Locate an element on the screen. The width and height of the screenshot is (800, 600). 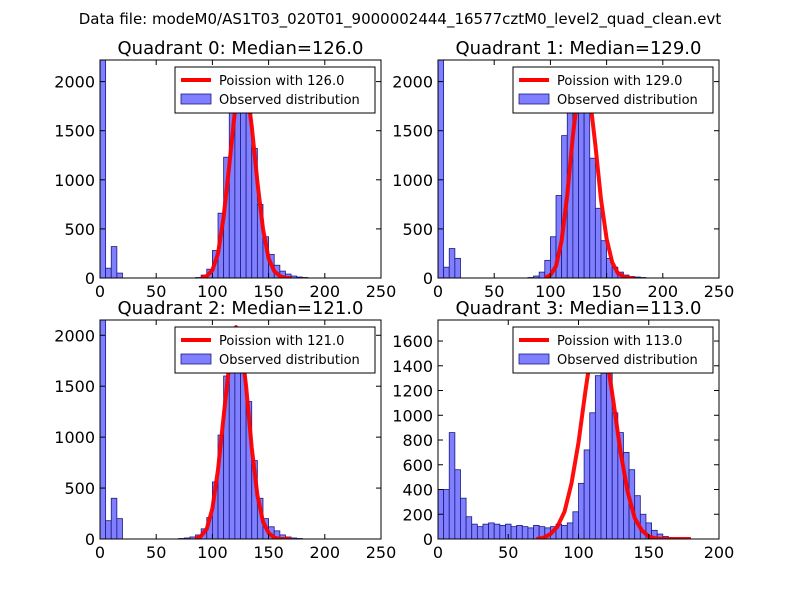
legend-label-curve: Poission with 129.0 is located at coordinates (619, 81).